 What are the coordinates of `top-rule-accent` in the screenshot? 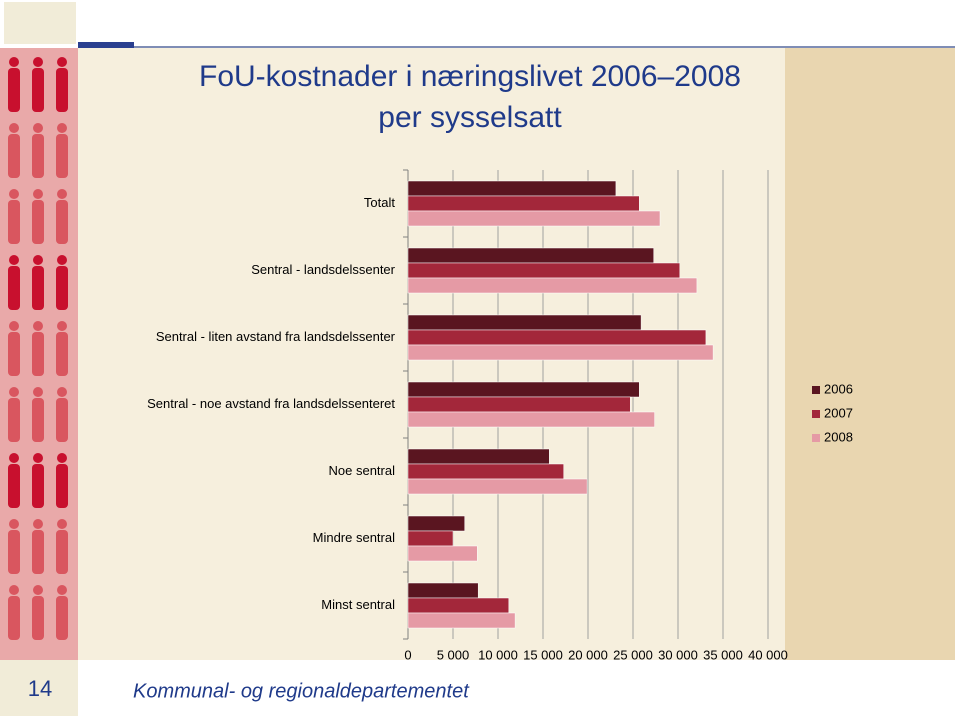 It's located at (106, 45).